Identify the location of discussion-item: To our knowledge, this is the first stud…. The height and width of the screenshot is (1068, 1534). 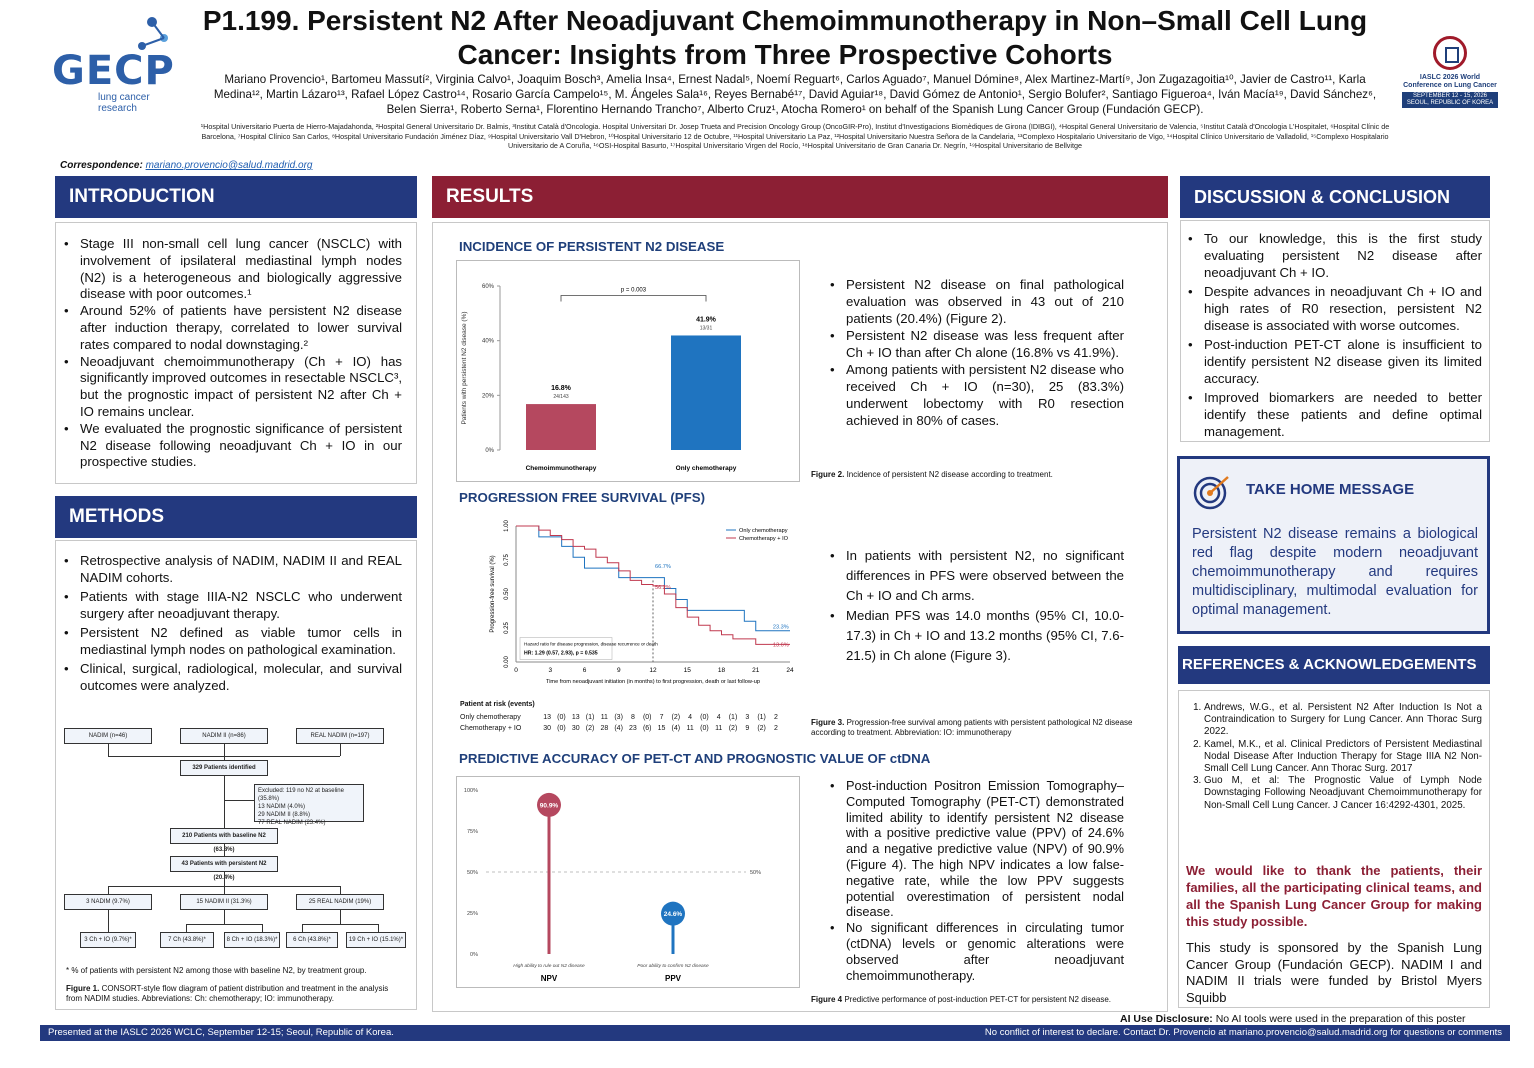
(1334, 255).